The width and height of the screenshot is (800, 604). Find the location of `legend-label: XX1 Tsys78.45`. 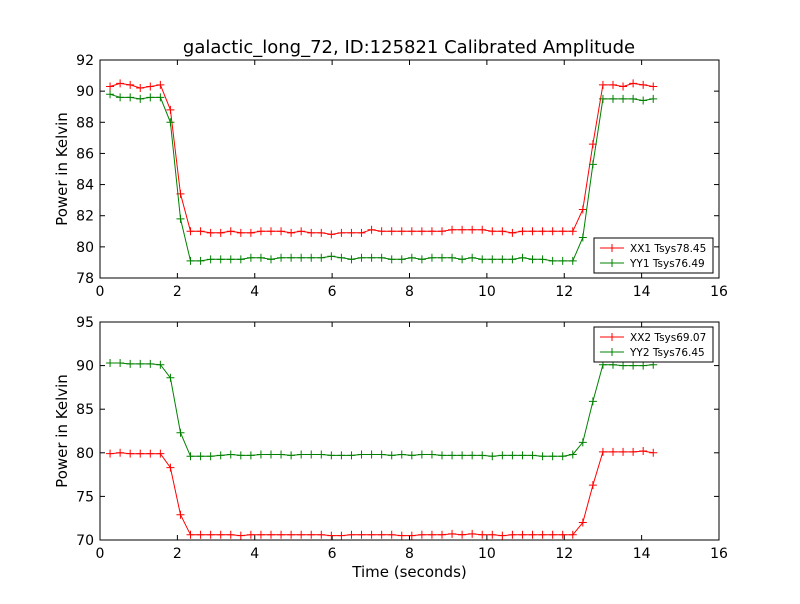

legend-label: XX1 Tsys78.45 is located at coordinates (668, 249).